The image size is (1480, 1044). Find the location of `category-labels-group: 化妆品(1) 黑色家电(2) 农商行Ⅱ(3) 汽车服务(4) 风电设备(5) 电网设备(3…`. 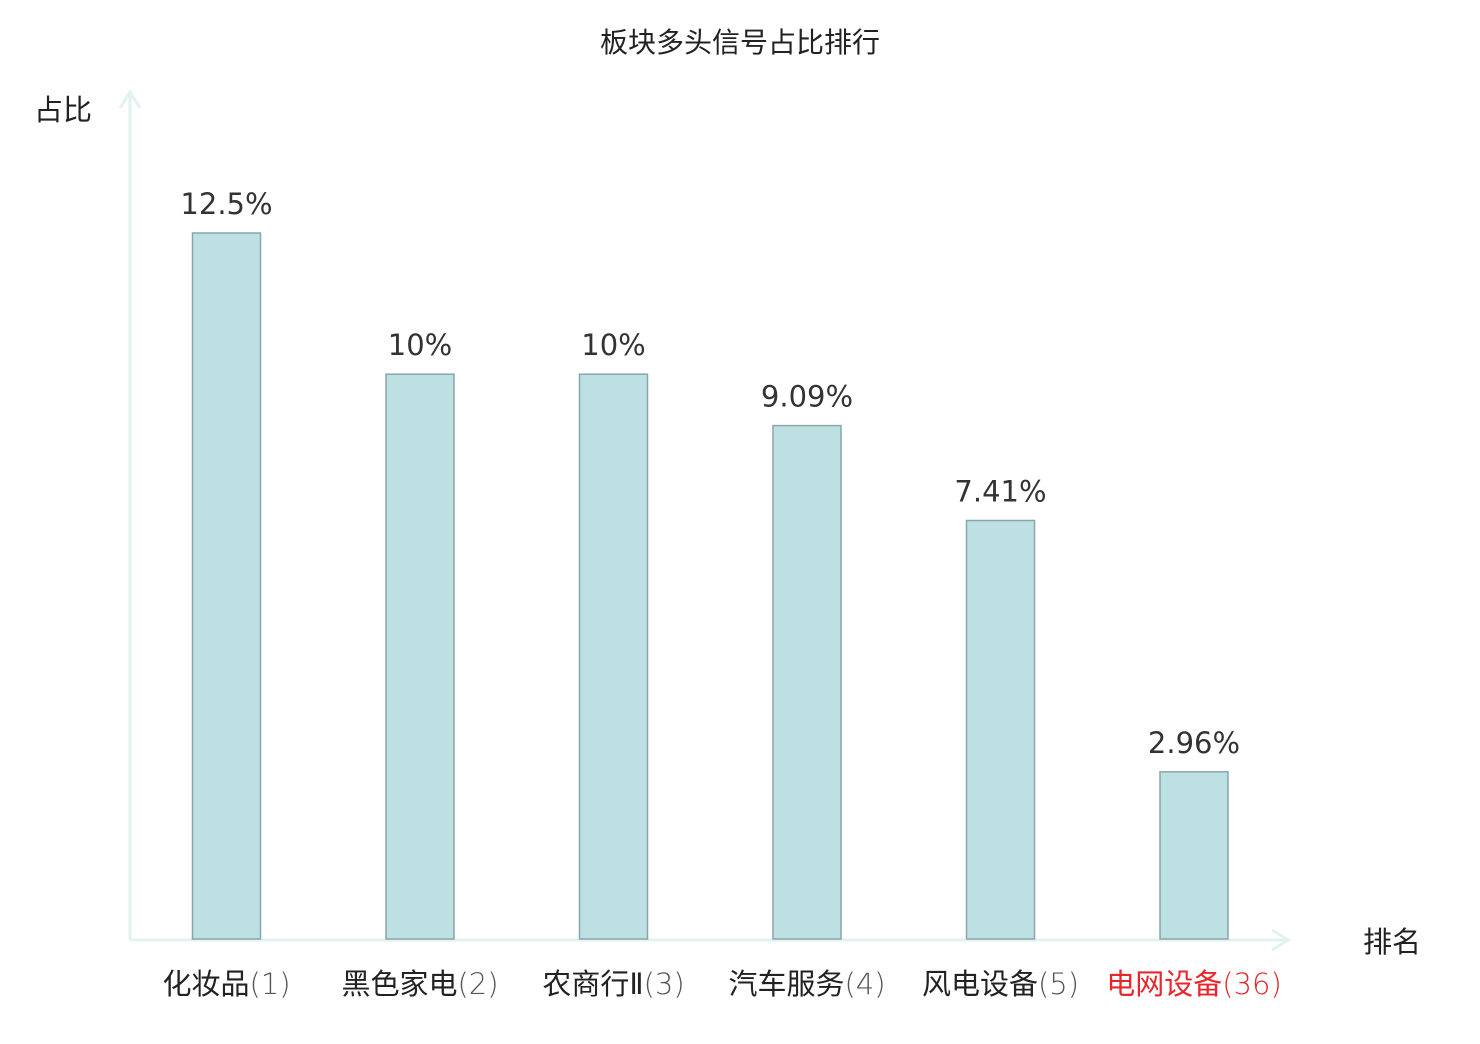

category-labels-group: 化妆品(1) 黑色家电(2) 农商行Ⅱ(3) 汽车服务(4) 风电设备(5) 电网设备(3… is located at coordinates (721, 984).